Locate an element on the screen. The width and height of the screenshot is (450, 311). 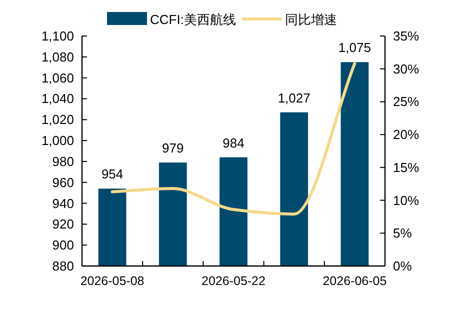
y-tick-label: 1,000 is located at coordinates (57, 140).